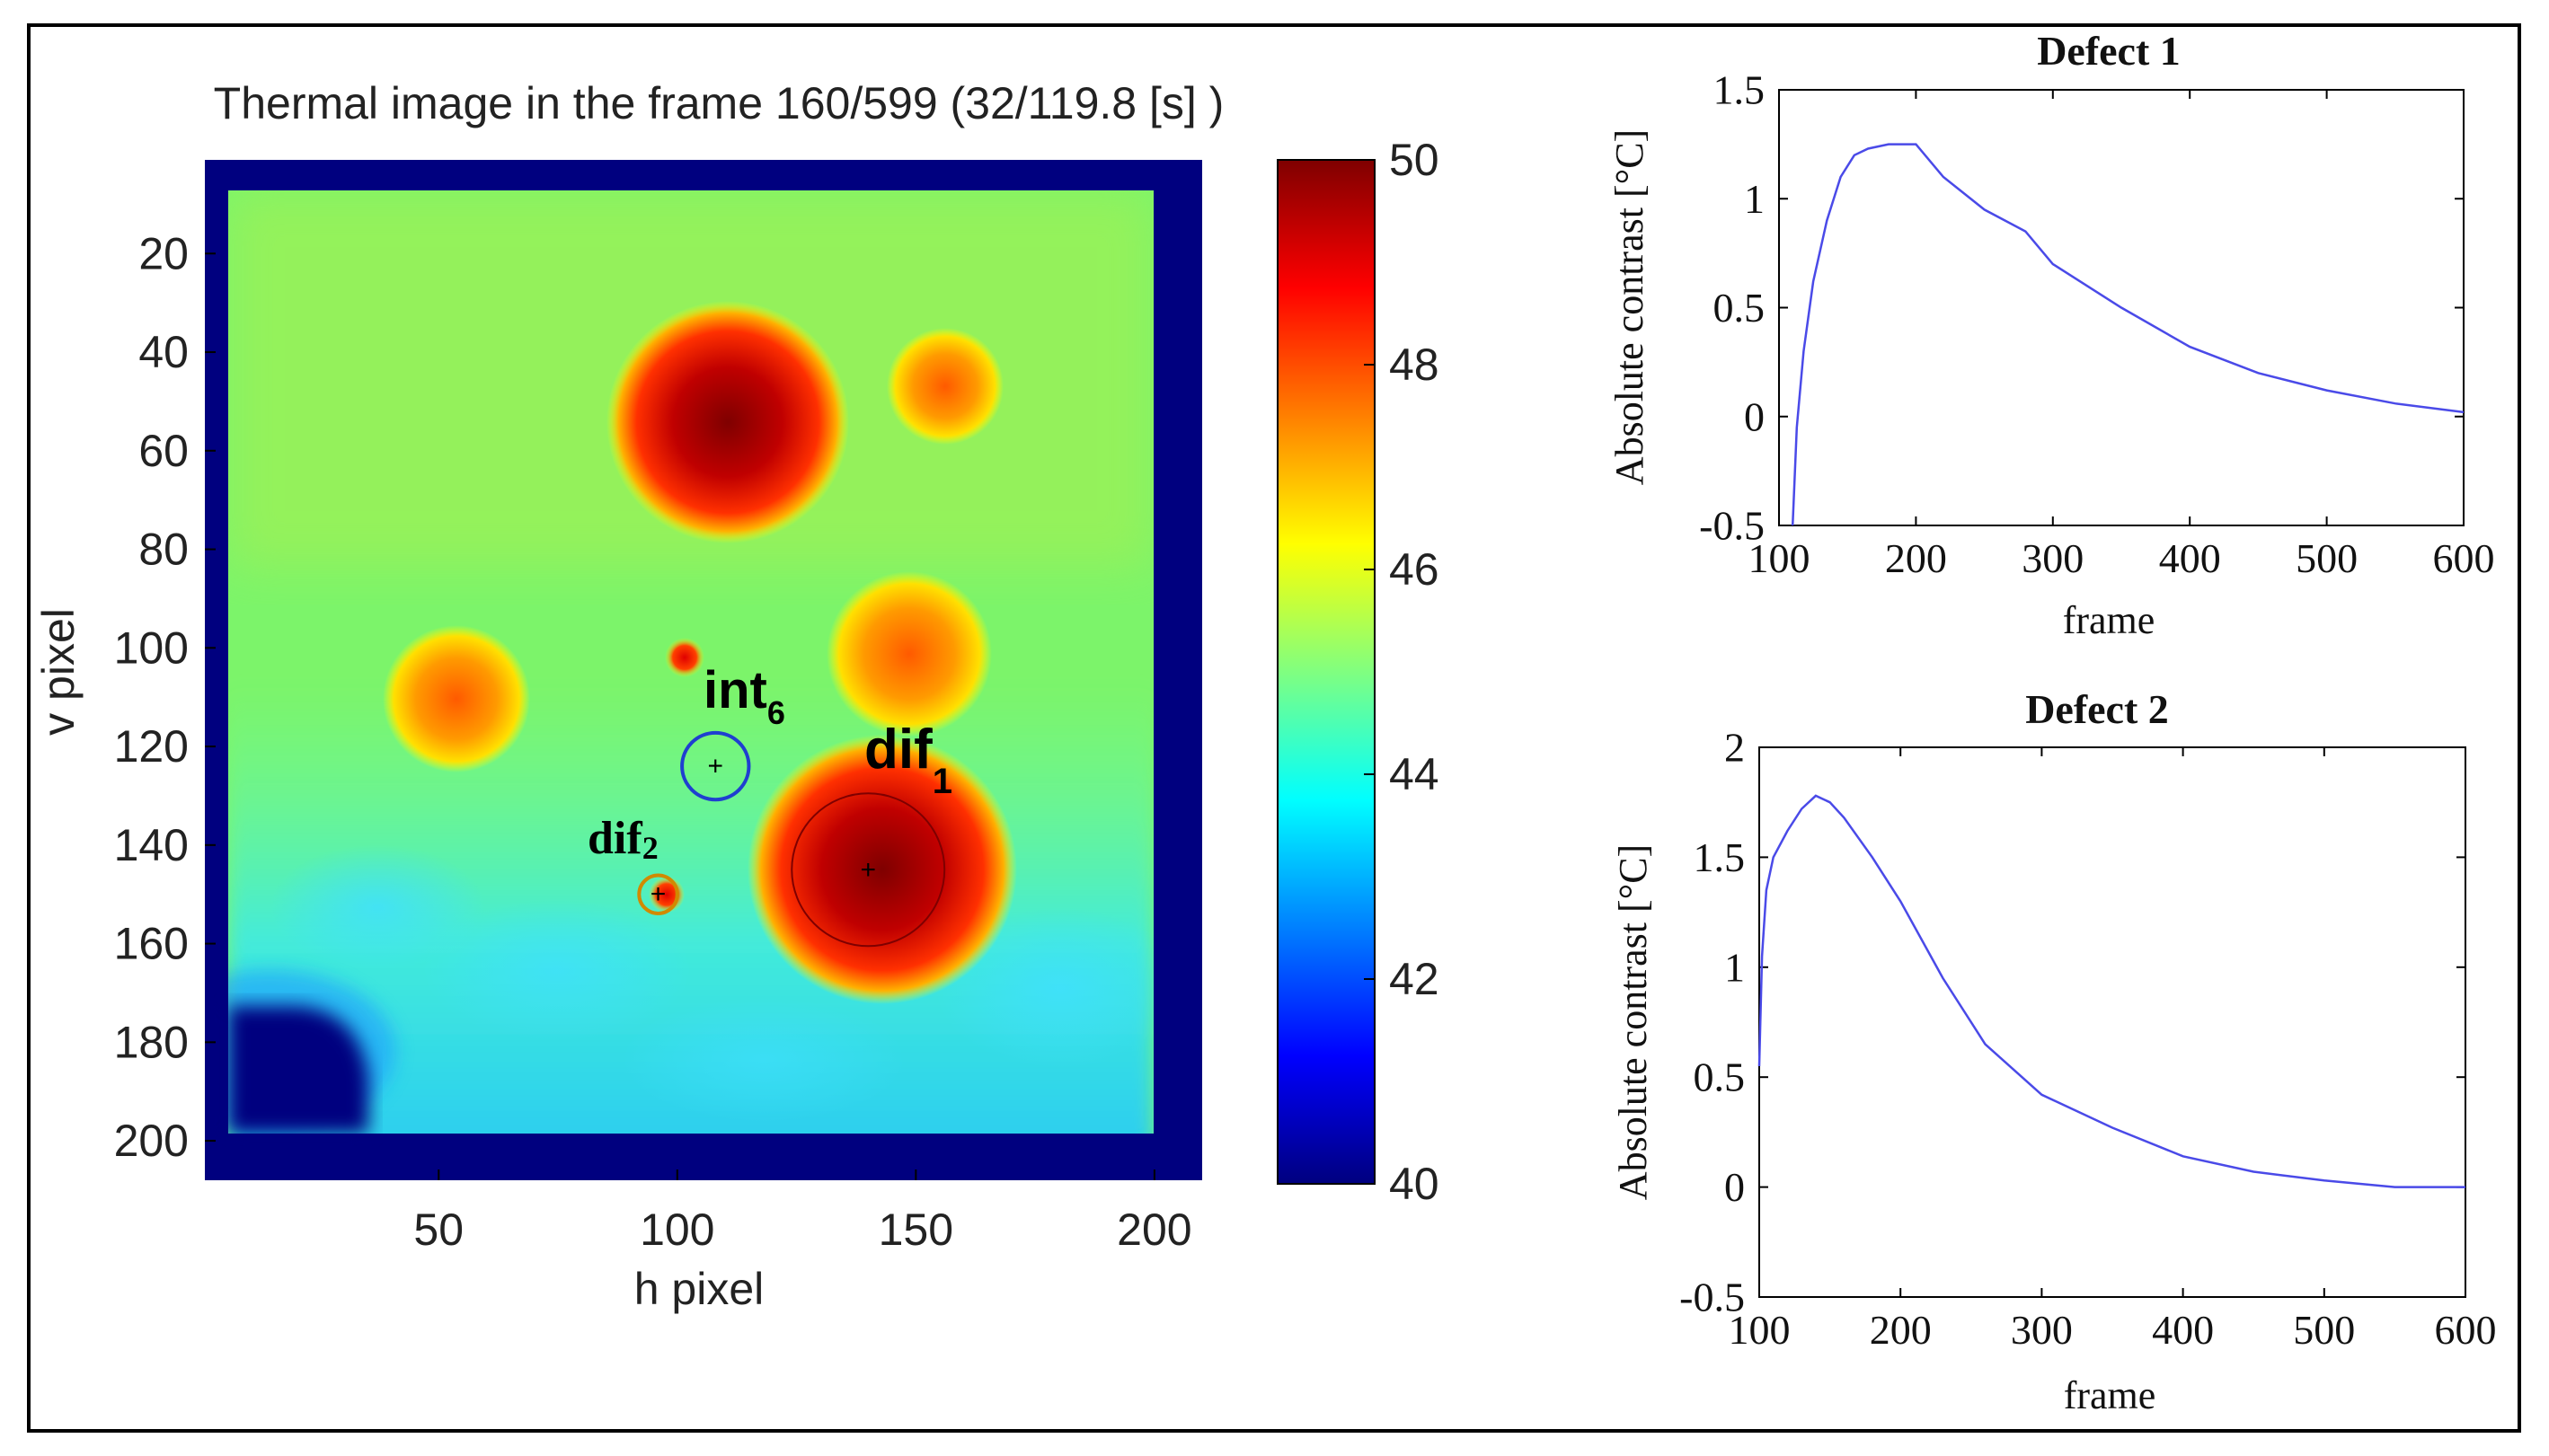  What do you see at coordinates (2111, 991) in the screenshot?
I see `defect2-series-line` at bounding box center [2111, 991].